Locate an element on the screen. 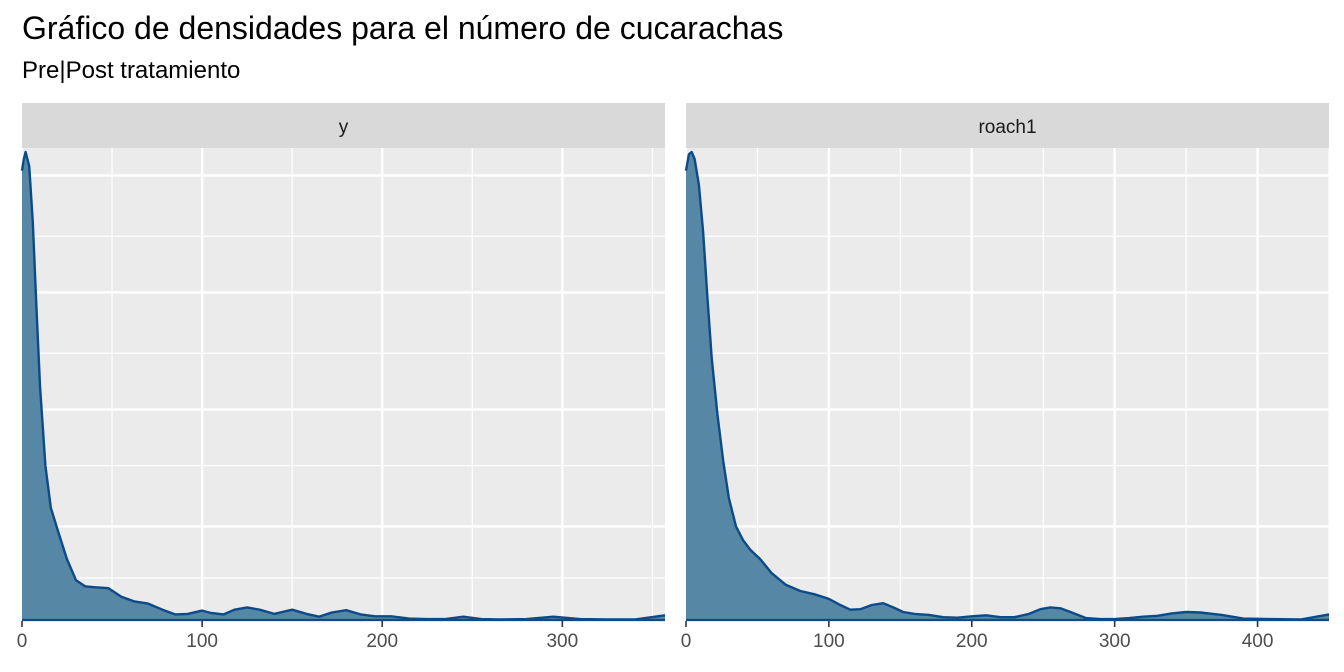 Image resolution: width=1344 pixels, height=672 pixels. x-axis: 0 100 200 300 400 is located at coordinates (977, 636).